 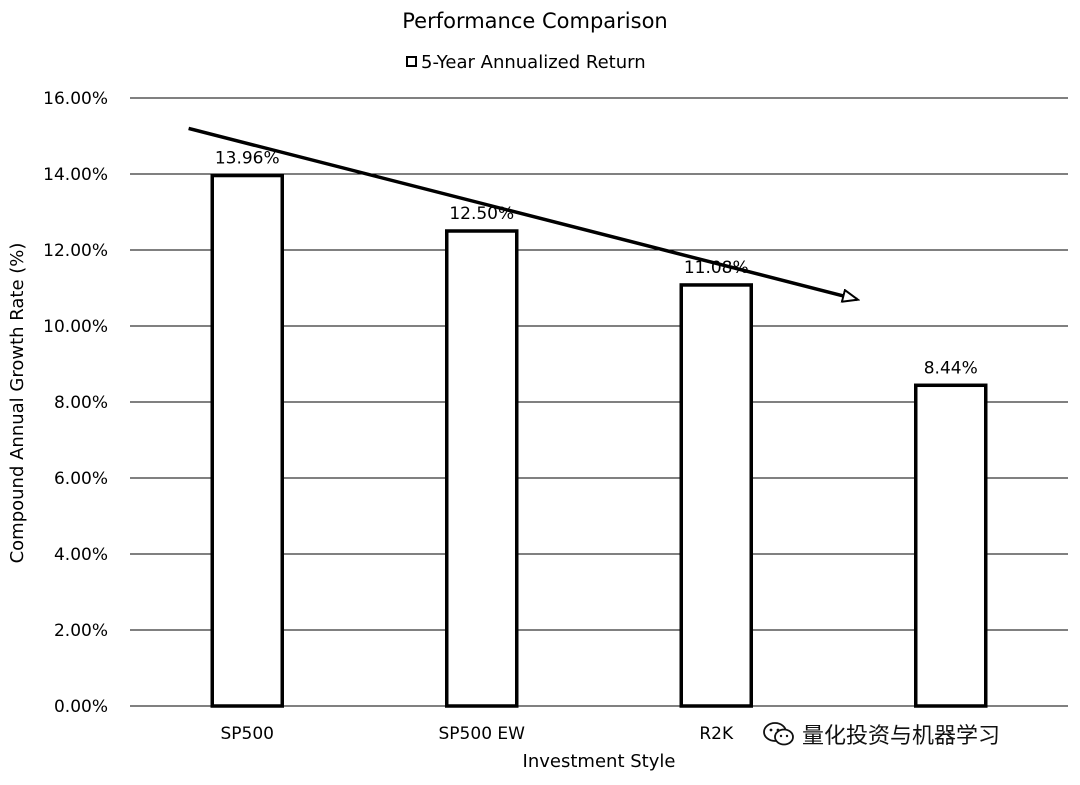 What do you see at coordinates (81, 555) in the screenshot?
I see `y-tick-label: 4.00%` at bounding box center [81, 555].